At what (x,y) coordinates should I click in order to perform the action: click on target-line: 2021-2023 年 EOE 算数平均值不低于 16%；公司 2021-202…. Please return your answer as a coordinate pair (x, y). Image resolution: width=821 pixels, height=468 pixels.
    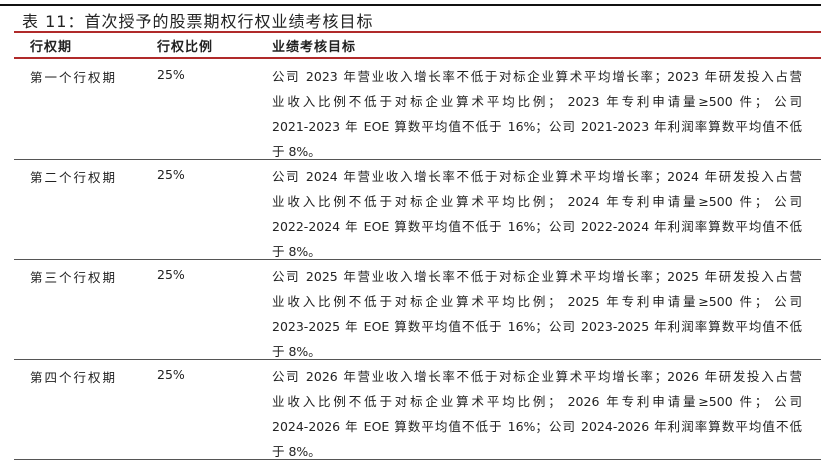
    Looking at the image, I should click on (537, 126).